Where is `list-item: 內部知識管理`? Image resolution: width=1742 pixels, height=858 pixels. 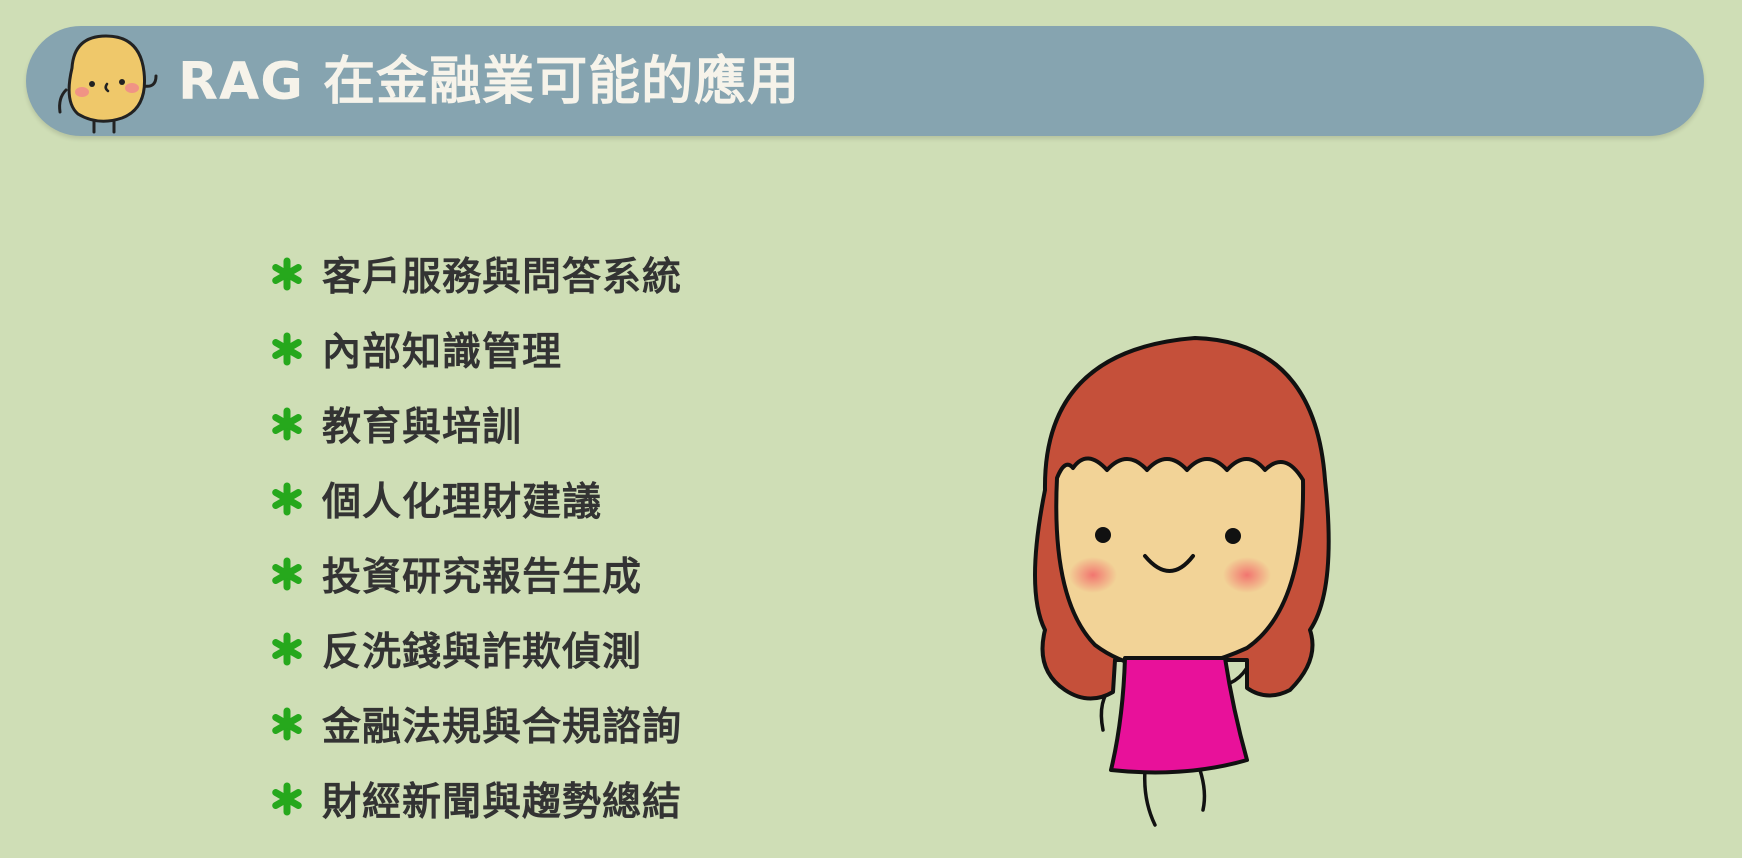
list-item: 內部知識管理 is located at coordinates (476, 348).